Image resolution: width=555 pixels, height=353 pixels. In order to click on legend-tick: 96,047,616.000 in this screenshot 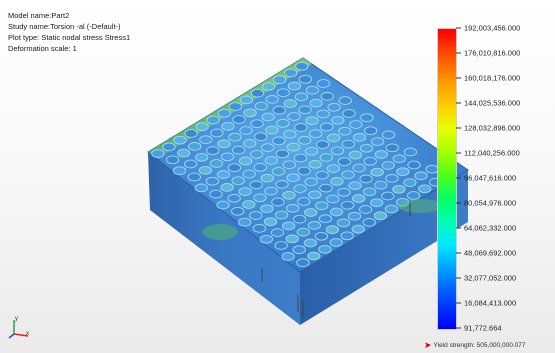, I will do `click(486, 178)`.